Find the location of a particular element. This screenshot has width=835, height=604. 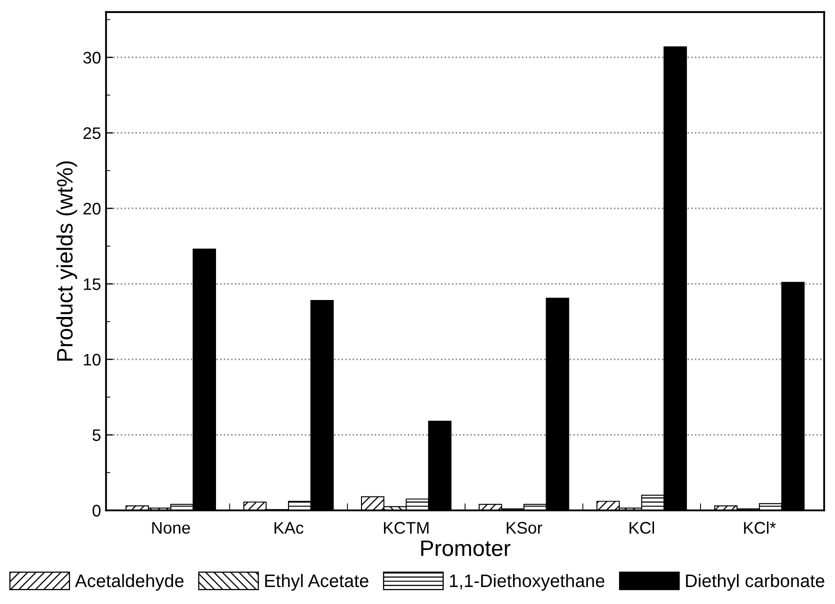

y-tick-label: 25 is located at coordinates (91, 133).